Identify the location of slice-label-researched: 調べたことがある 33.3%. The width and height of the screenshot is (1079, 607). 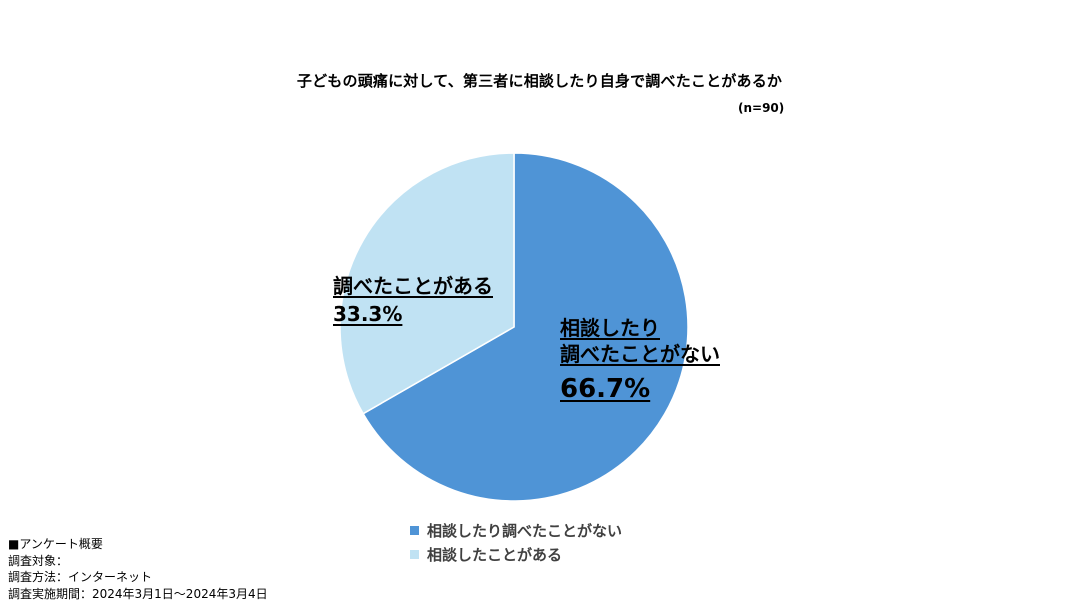
(413, 300).